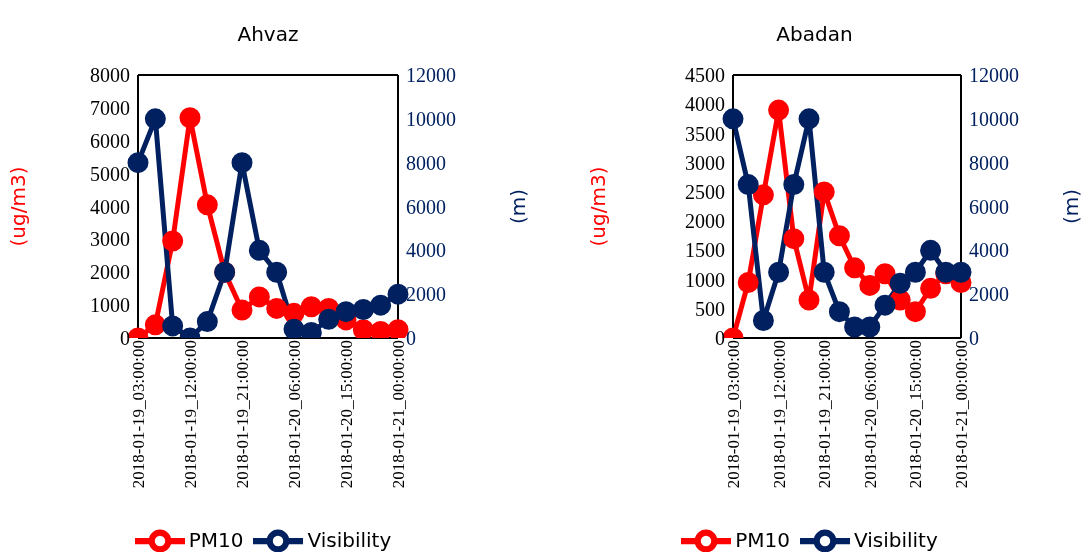  What do you see at coordinates (710, 308) in the screenshot?
I see `y-tick-label: 500` at bounding box center [710, 308].